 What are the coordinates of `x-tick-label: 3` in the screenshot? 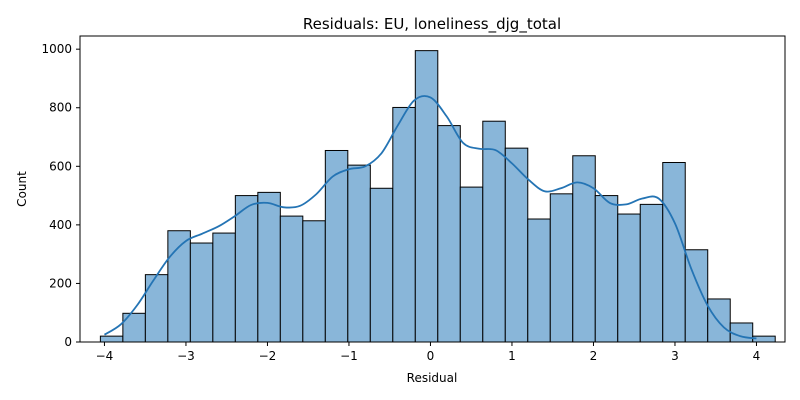 It's located at (675, 356).